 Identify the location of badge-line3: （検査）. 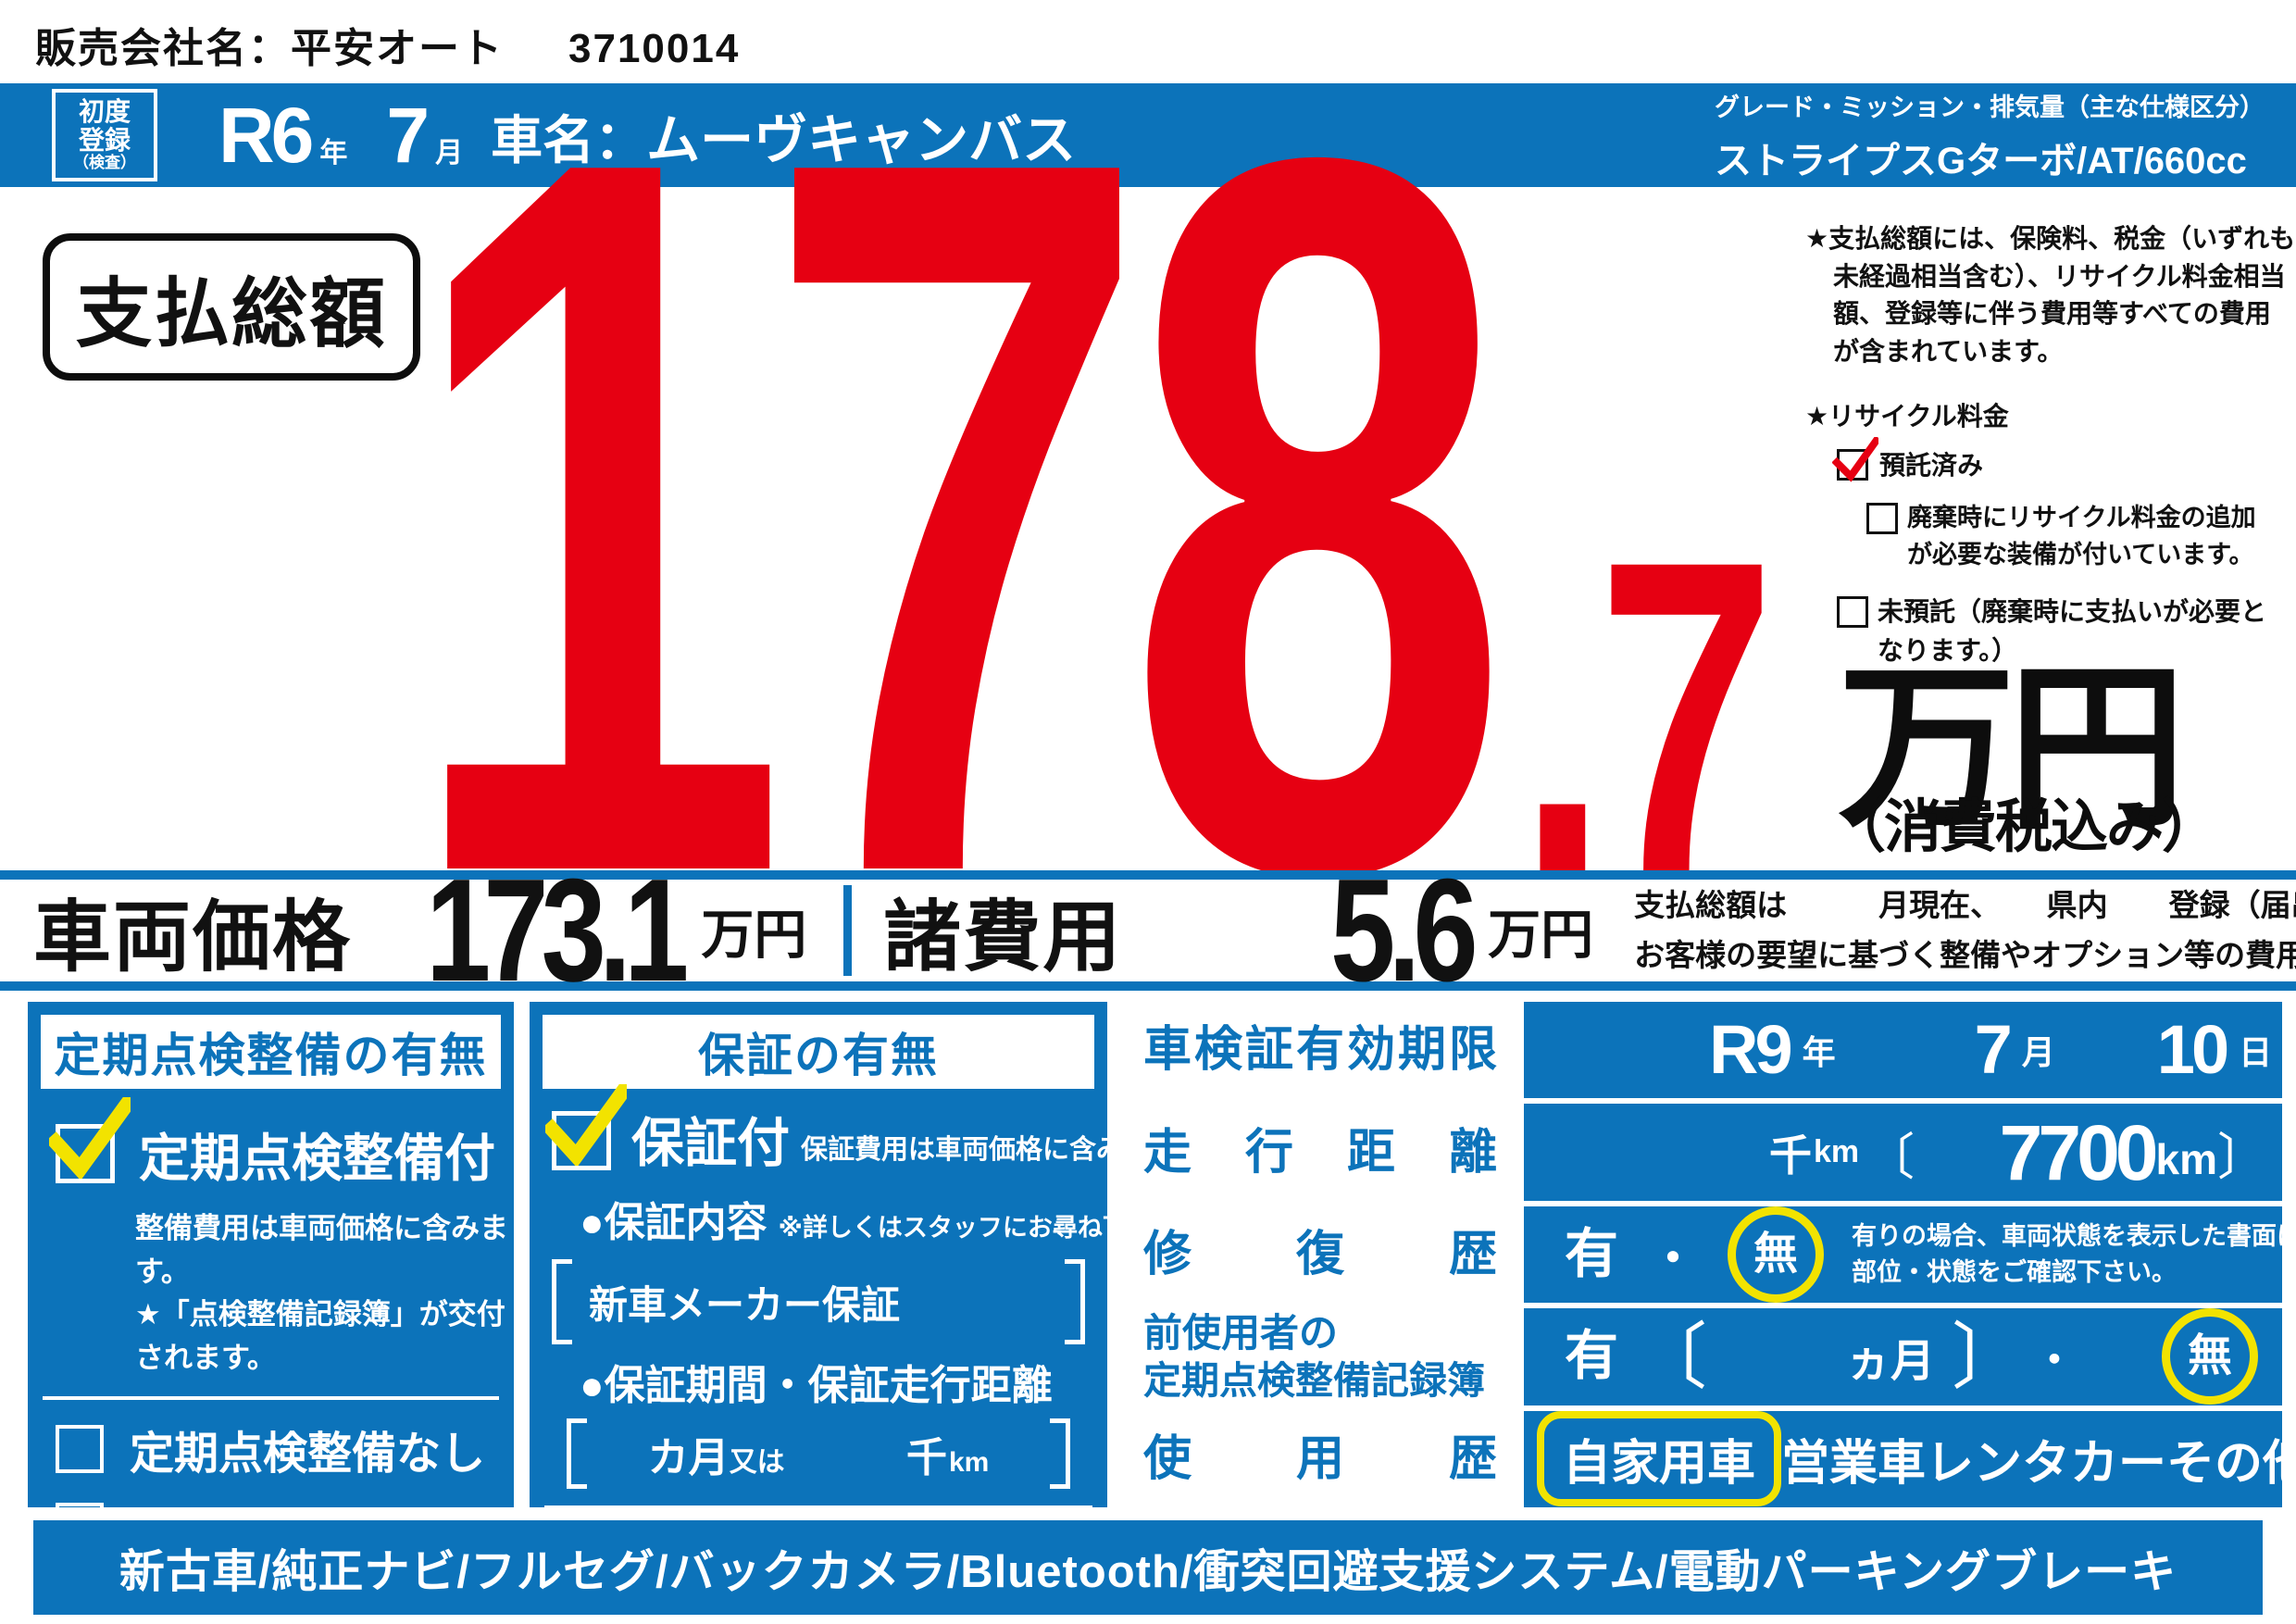
(104, 162).